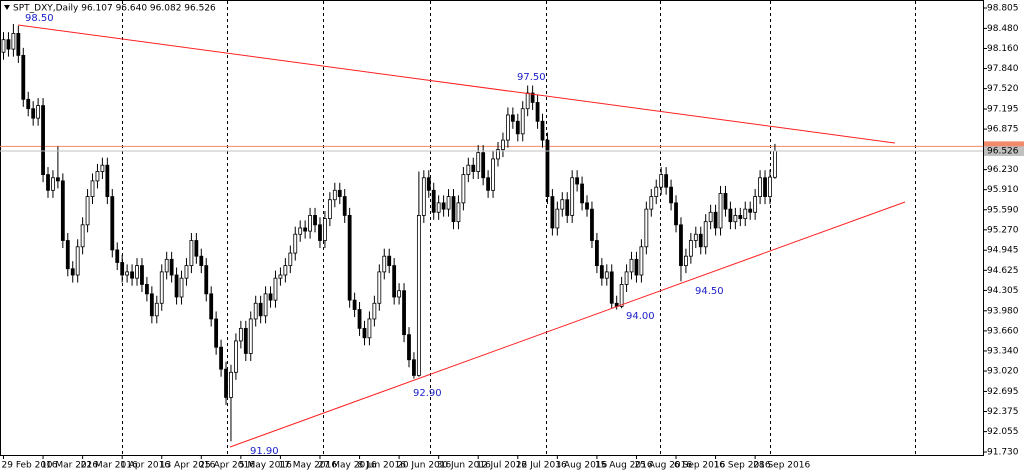  Describe the element at coordinates (1003, 311) in the screenshot. I see `y-tick-label: 93.980` at that location.